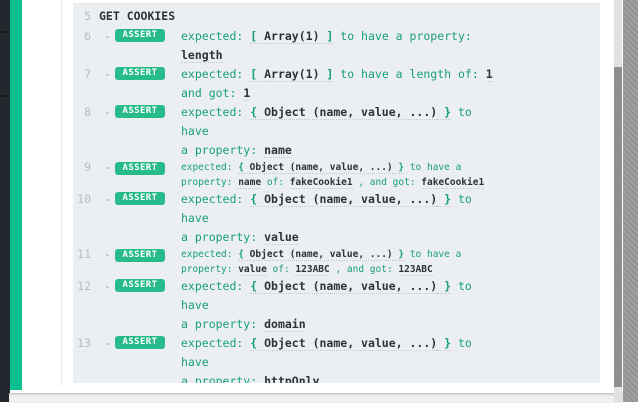  I want to click on request-name-label: GET COOKIES, so click(137, 16).